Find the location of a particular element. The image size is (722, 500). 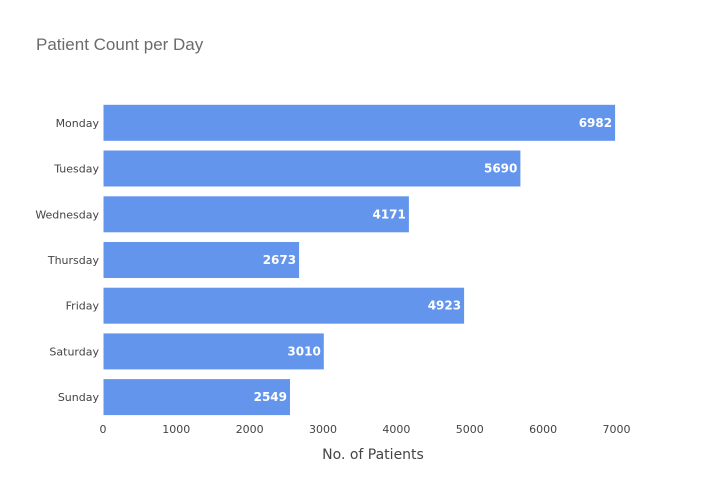

x-tick-label-2000: 2000 is located at coordinates (250, 429).